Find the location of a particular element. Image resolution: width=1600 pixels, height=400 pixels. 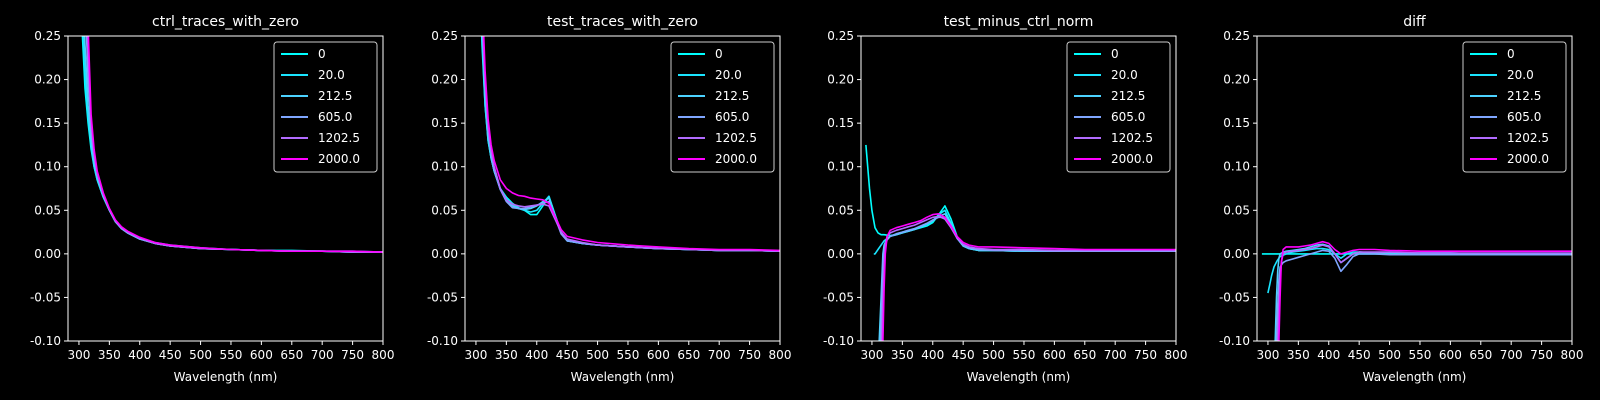

panel-title: test_traces_with_zero is located at coordinates (622, 22).